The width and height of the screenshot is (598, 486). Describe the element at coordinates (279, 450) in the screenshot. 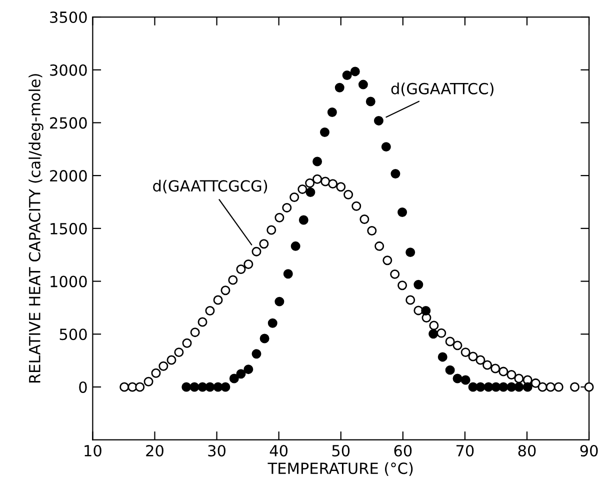

I see `x-tick-label: 40` at that location.